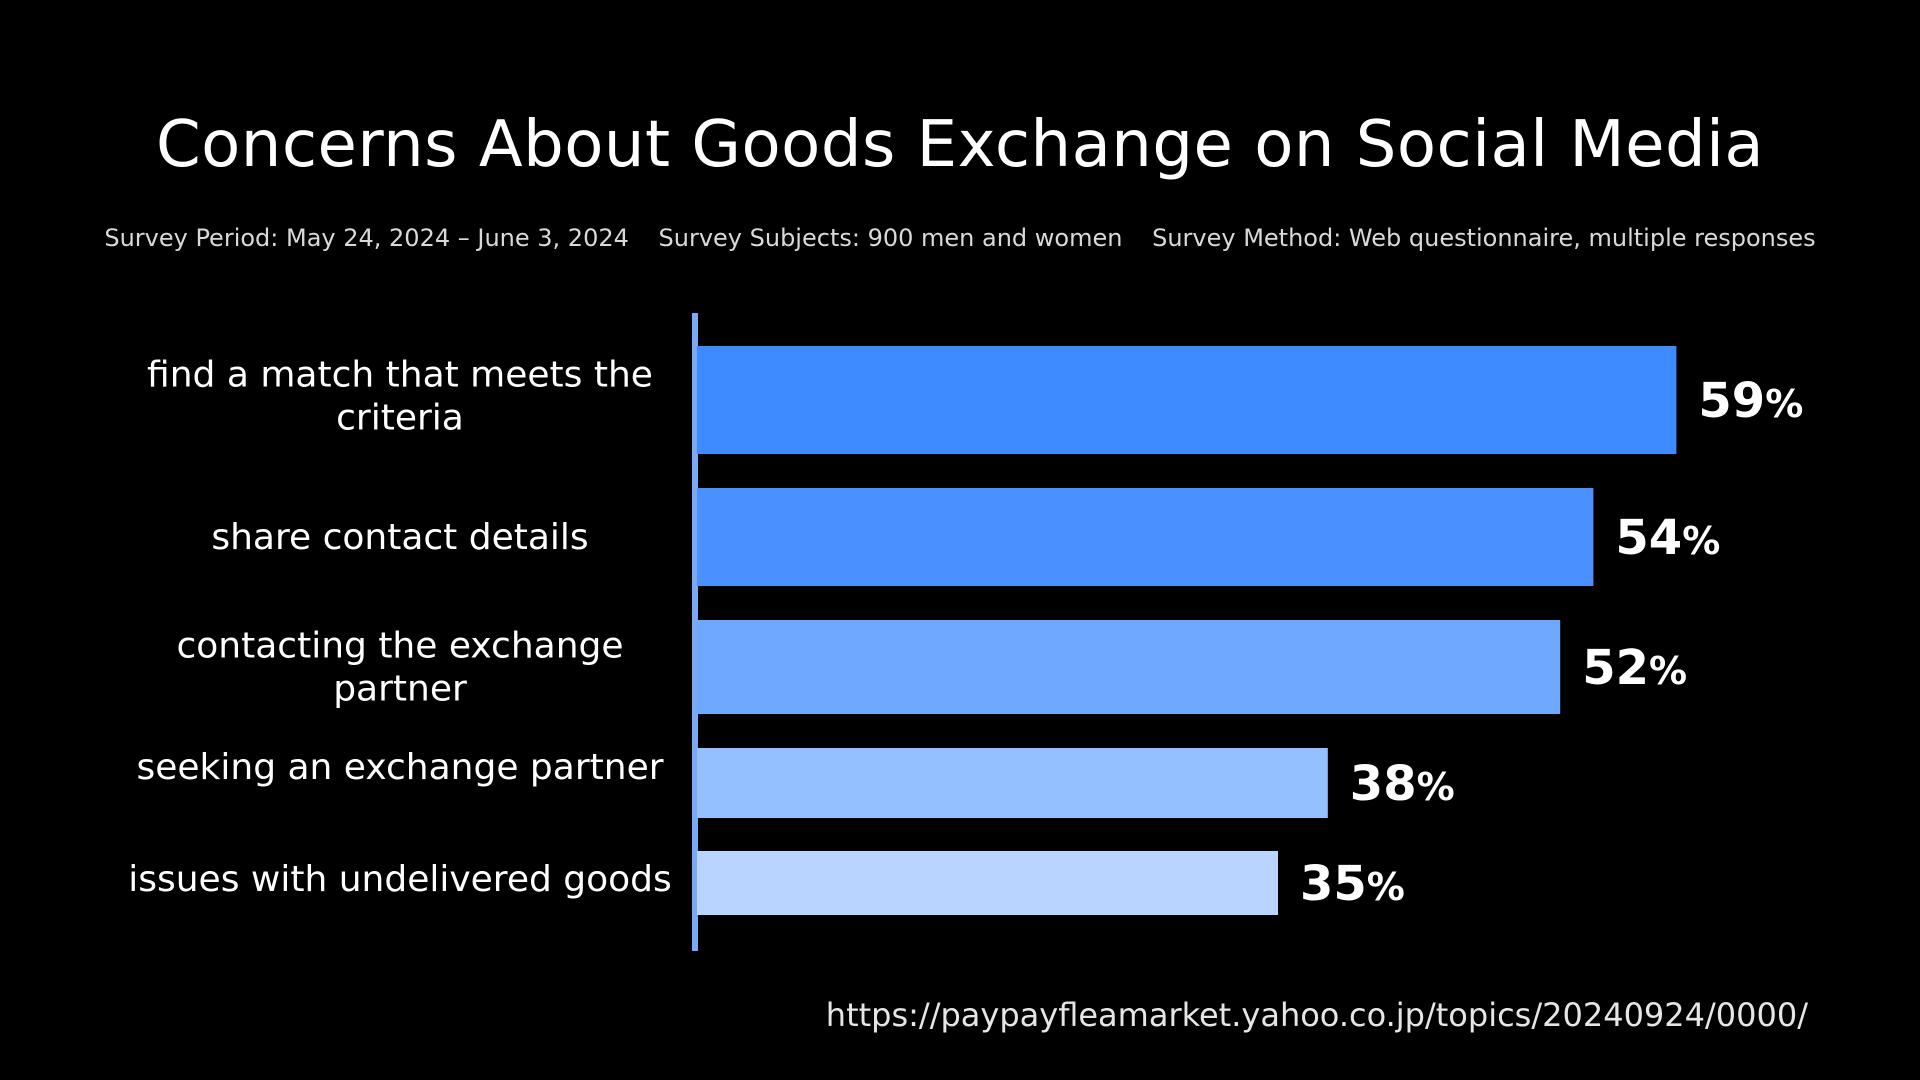 The height and width of the screenshot is (1080, 1920). Describe the element at coordinates (1750, 401) in the screenshot. I see `data-label-1: 59%` at that location.